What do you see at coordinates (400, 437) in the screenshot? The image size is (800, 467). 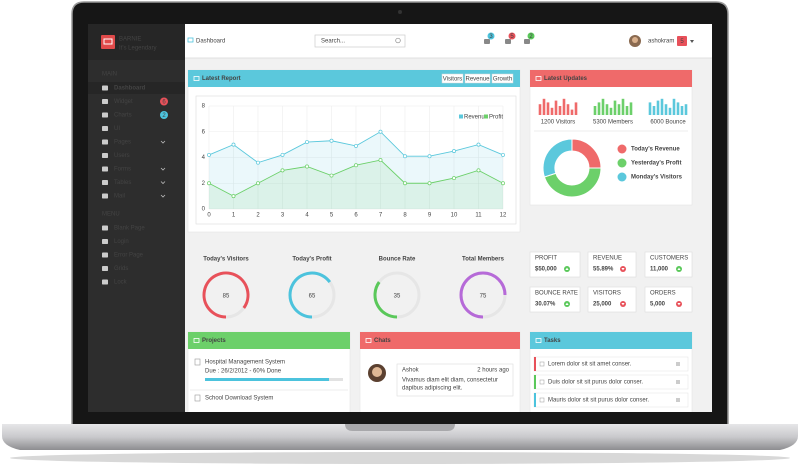 I see `laptop-base` at bounding box center [400, 437].